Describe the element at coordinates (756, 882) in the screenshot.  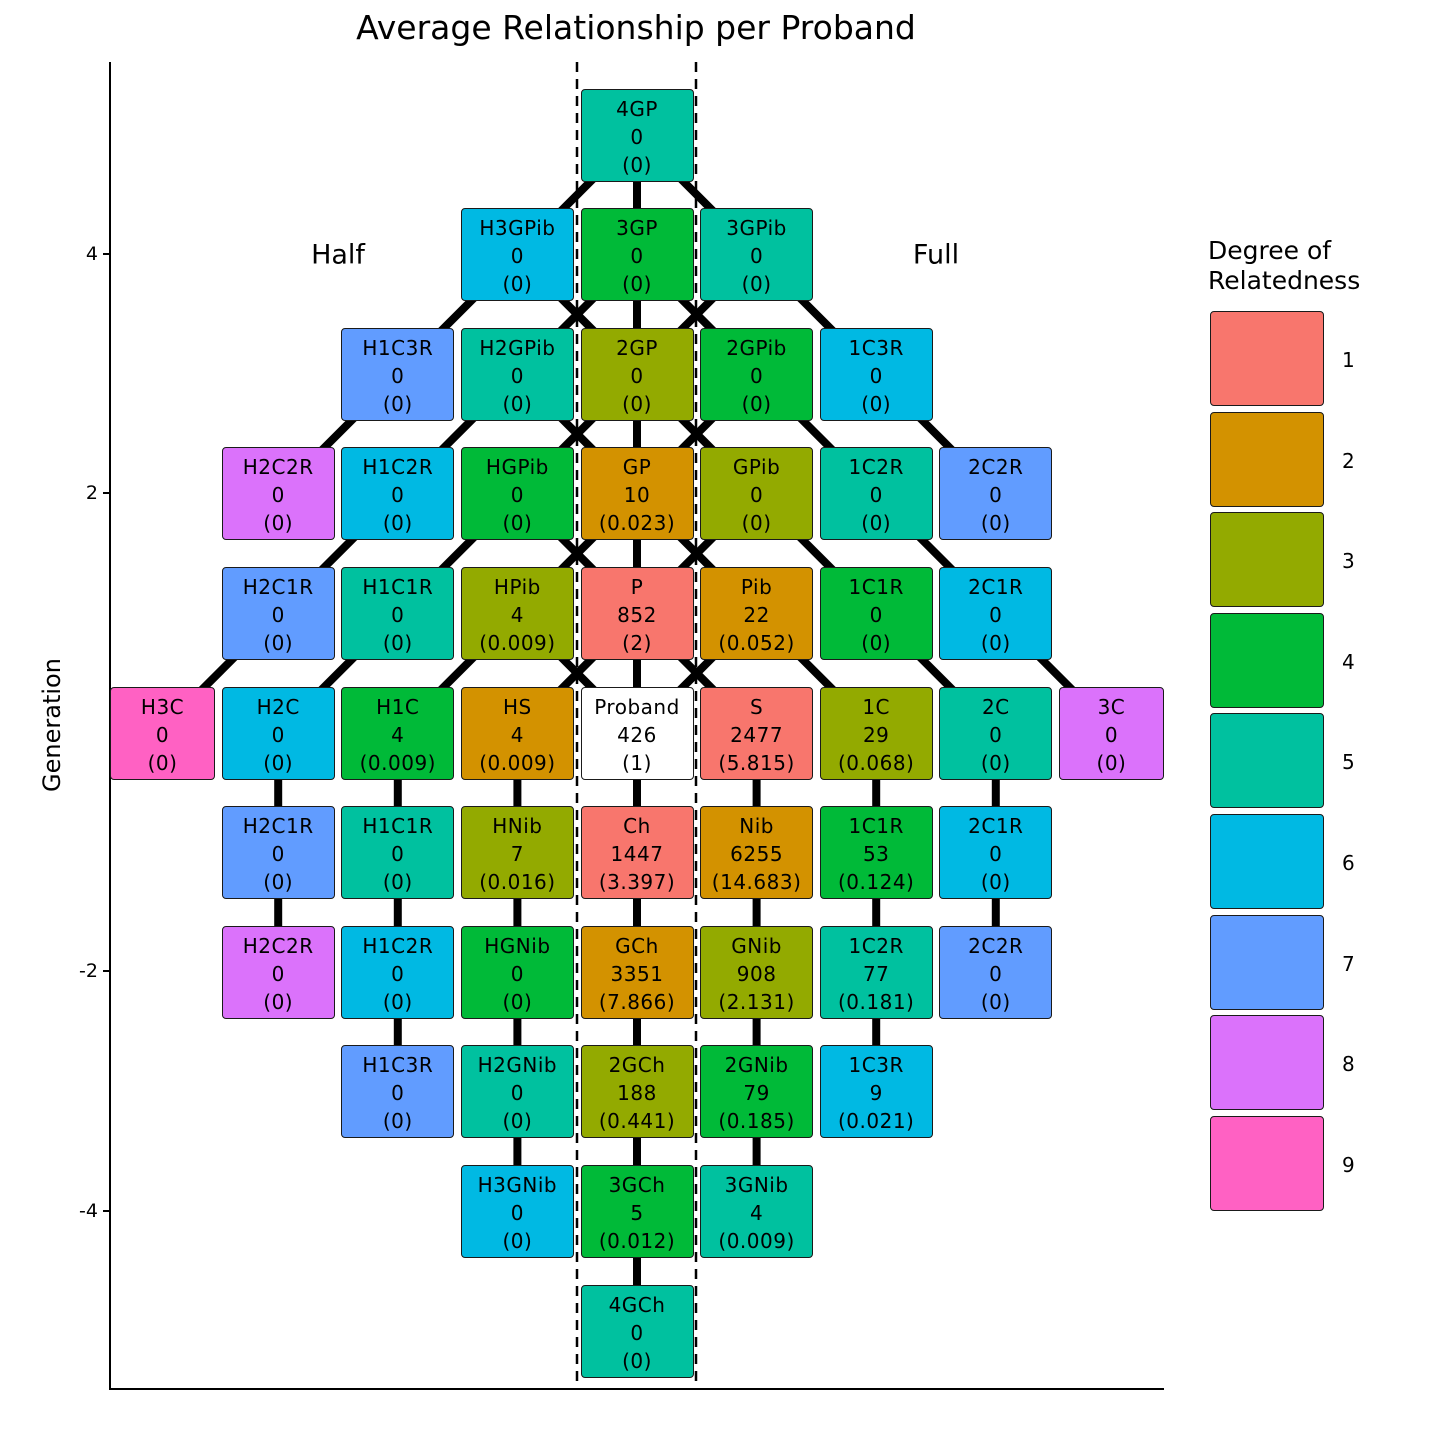
I see `node-avg: (14.683)` at that location.